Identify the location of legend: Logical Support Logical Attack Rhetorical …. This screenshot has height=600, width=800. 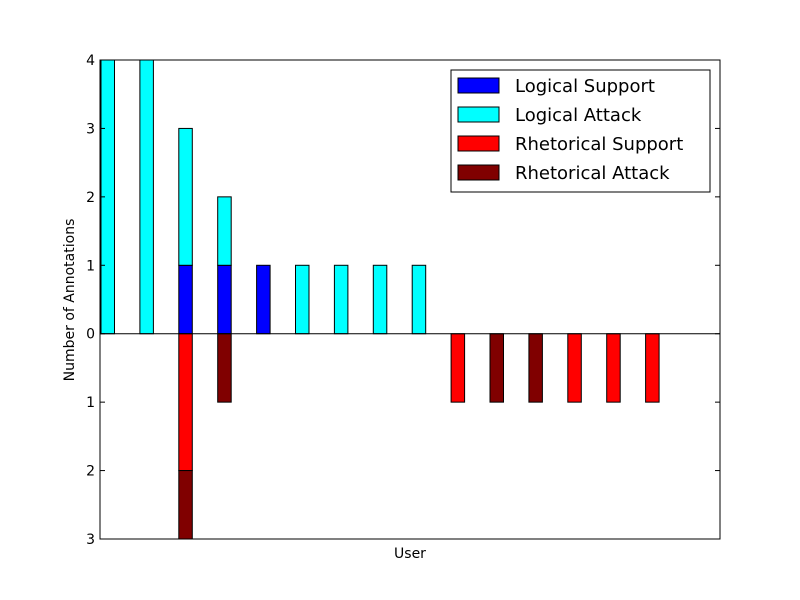
(580, 131).